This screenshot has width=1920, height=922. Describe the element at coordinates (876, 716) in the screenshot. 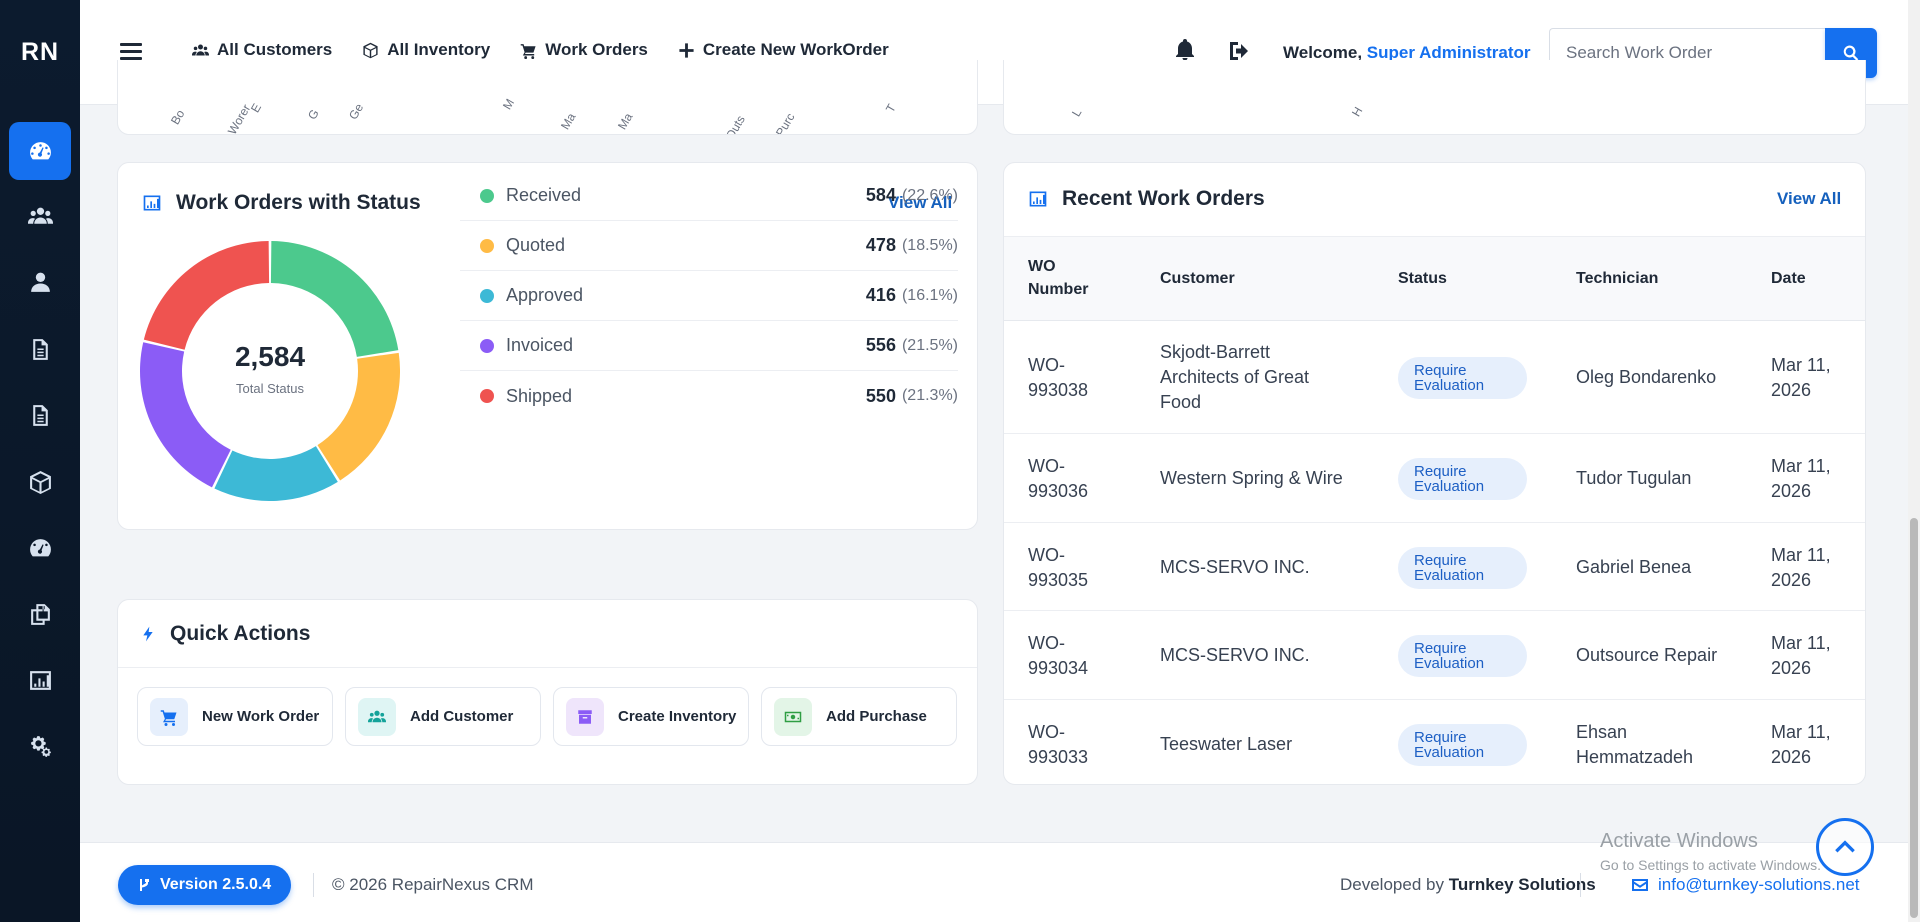

I see `qa-label: Add Purchase` at that location.